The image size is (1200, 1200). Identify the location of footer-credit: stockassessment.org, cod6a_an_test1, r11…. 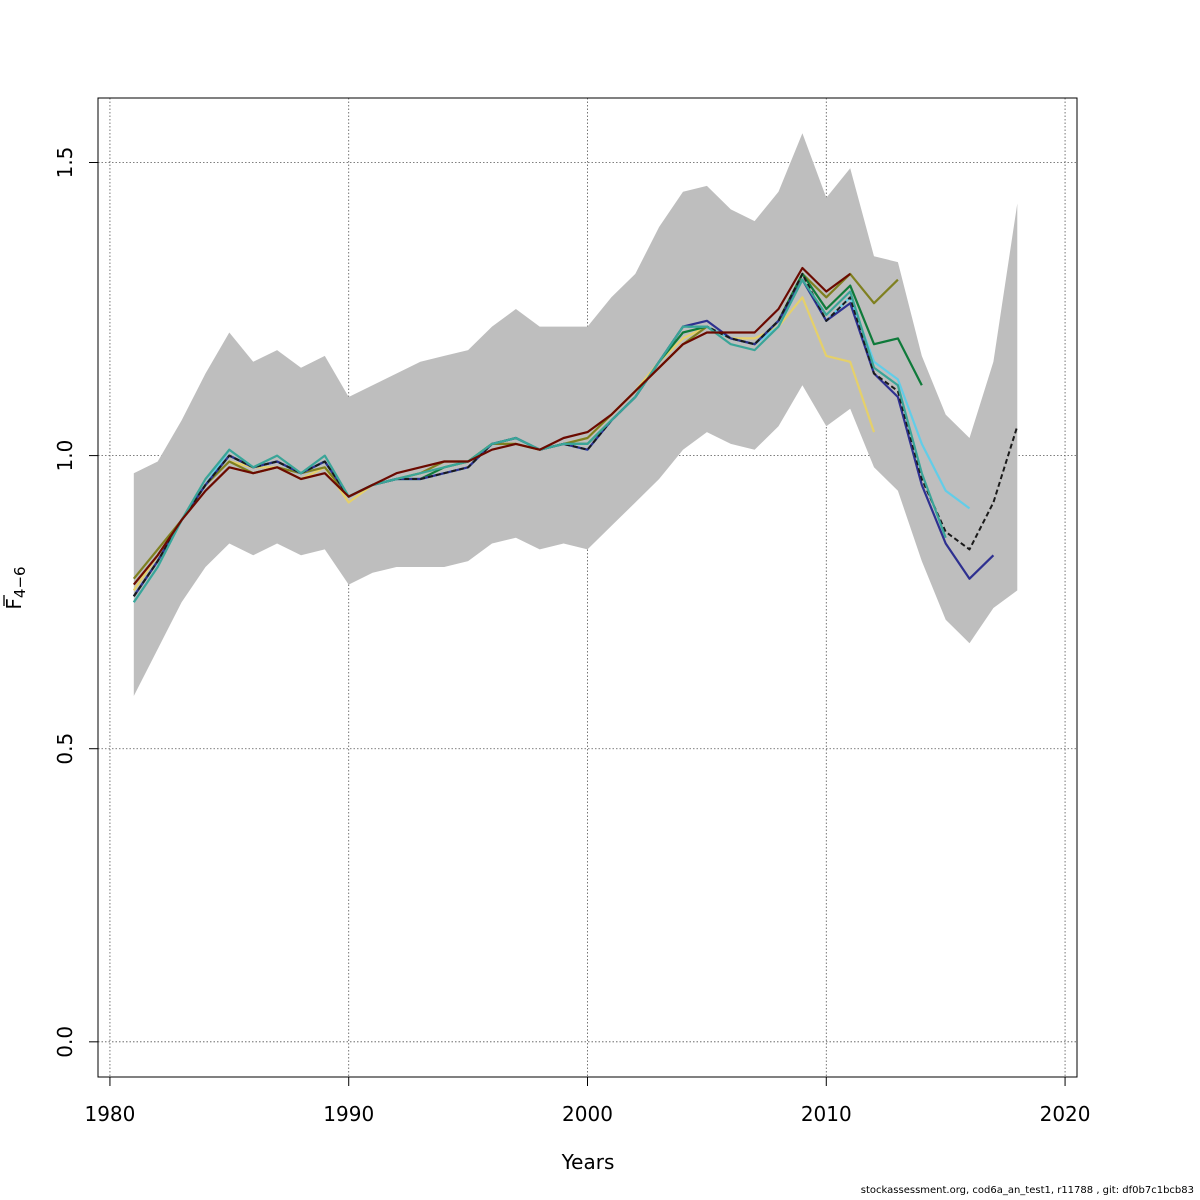
(1027, 1190).